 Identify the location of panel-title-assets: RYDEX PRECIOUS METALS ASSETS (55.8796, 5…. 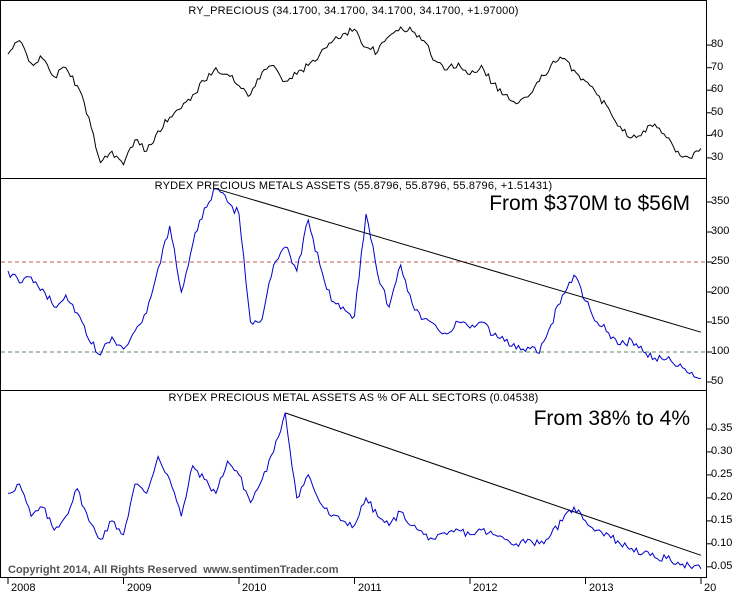
(353, 186).